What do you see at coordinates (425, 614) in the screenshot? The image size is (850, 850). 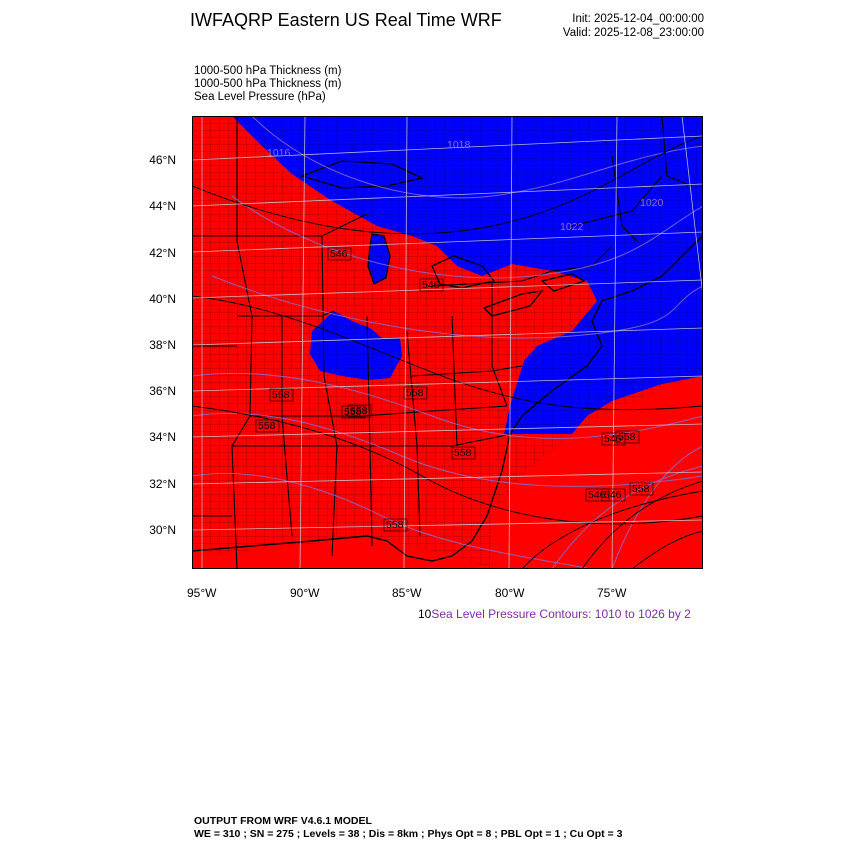 I see `contour-info-prefix: 10` at bounding box center [425, 614].